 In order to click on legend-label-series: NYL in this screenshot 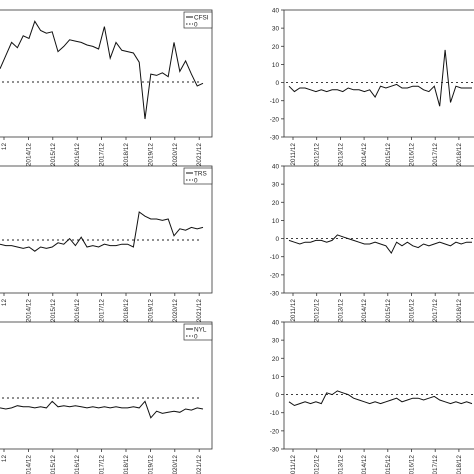, I will do `click(200, 330)`.